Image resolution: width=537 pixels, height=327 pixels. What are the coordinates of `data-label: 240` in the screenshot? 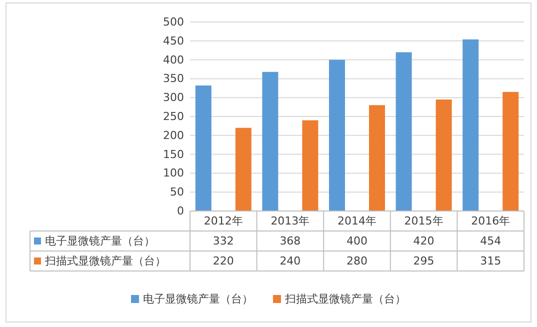 It's located at (290, 261).